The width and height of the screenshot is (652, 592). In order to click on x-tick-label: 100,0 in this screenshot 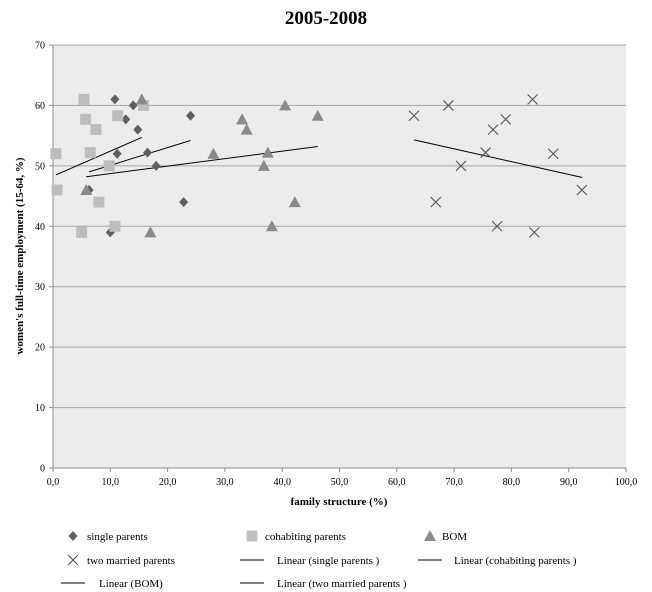, I will do `click(626, 482)`.